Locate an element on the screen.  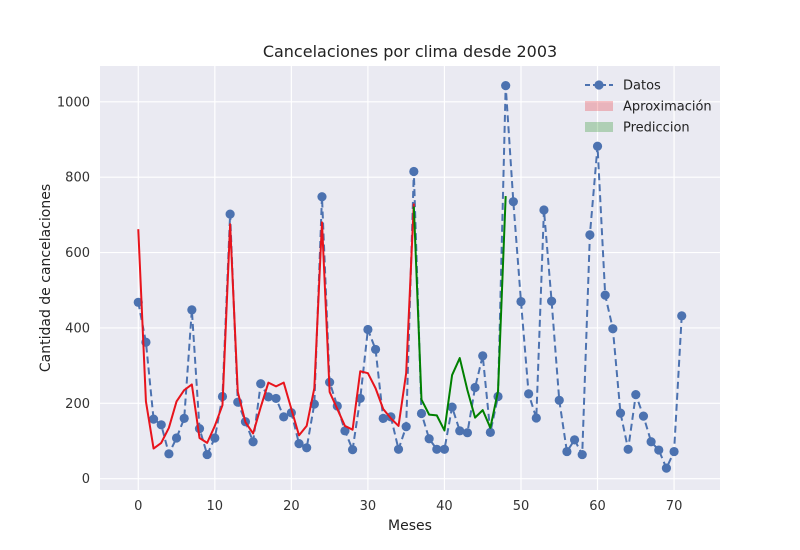
x-tick-label: 10 is located at coordinates (215, 506).